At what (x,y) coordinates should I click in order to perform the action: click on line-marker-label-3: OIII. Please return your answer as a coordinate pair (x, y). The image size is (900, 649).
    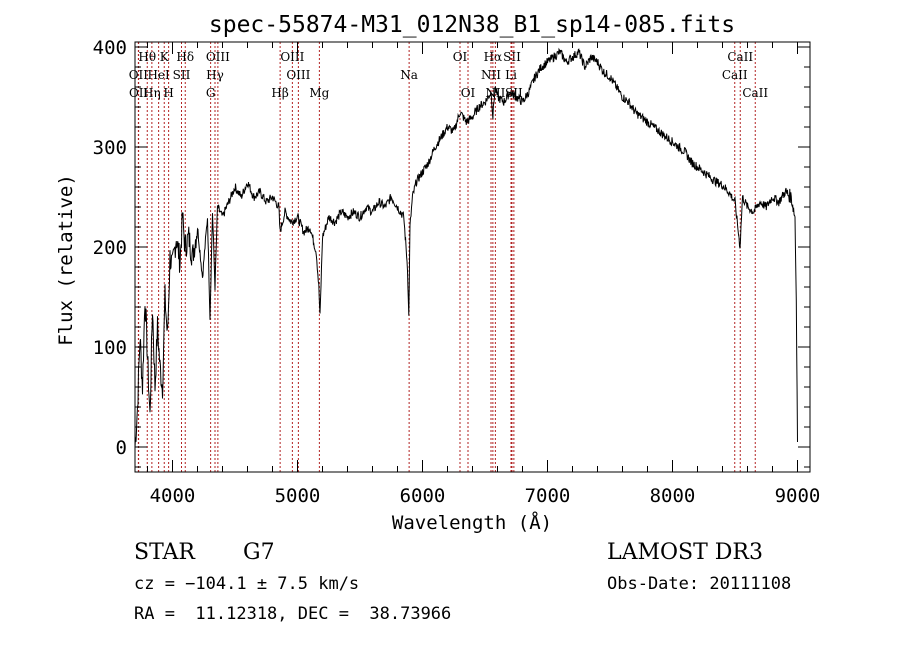
    Looking at the image, I should click on (218, 57).